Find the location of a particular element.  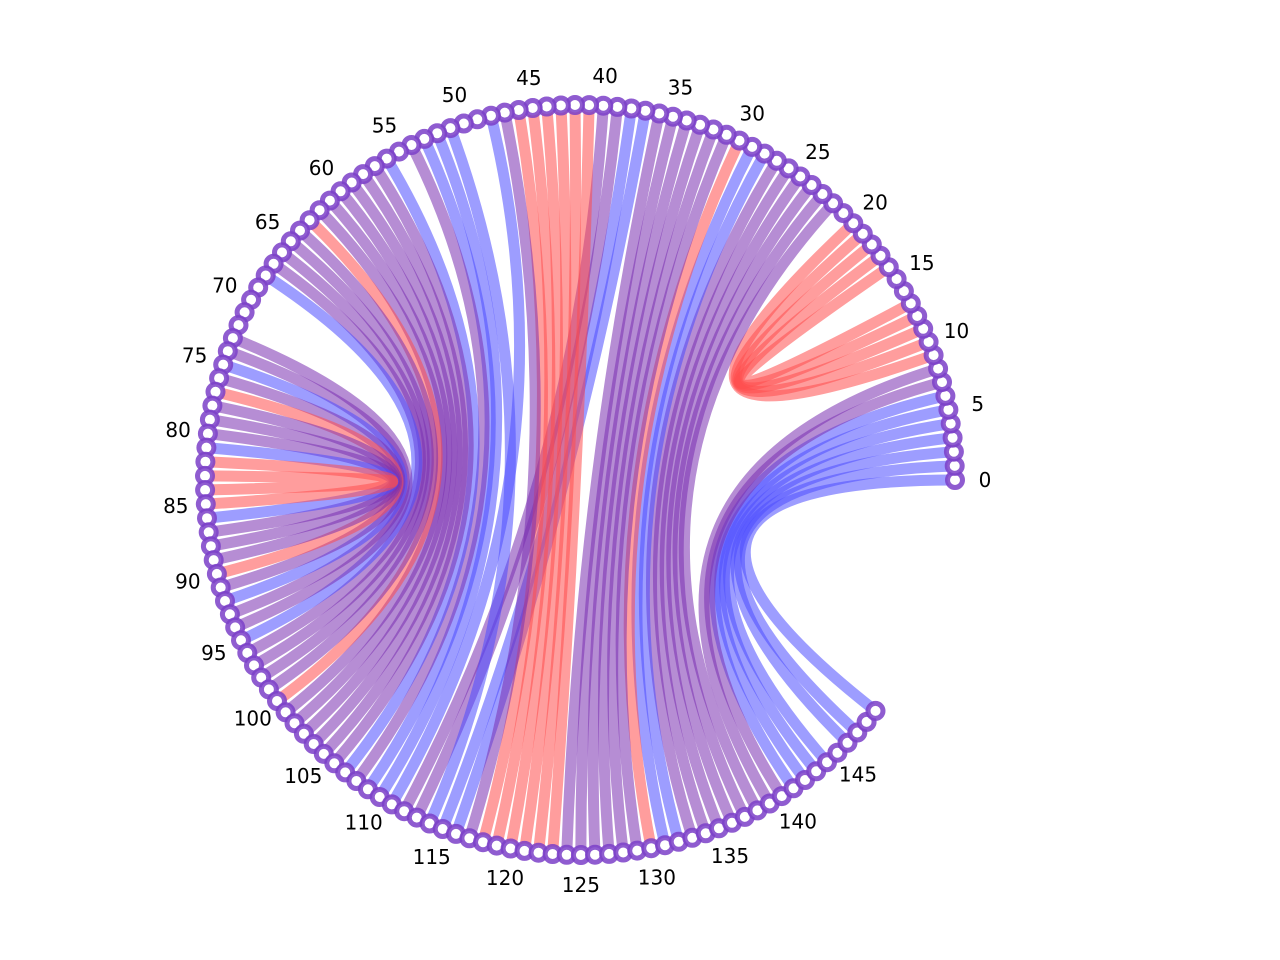

tick-label-80: 80 is located at coordinates (177, 430).